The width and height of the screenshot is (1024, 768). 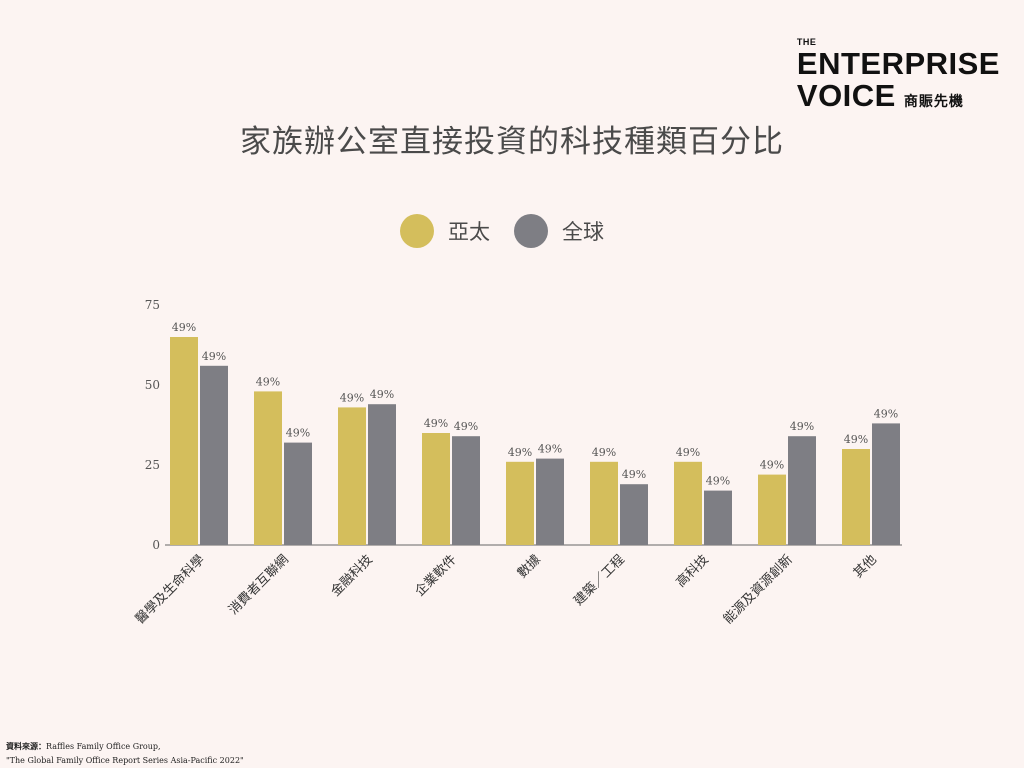 I want to click on legend-swatch-asia, so click(x=417, y=231).